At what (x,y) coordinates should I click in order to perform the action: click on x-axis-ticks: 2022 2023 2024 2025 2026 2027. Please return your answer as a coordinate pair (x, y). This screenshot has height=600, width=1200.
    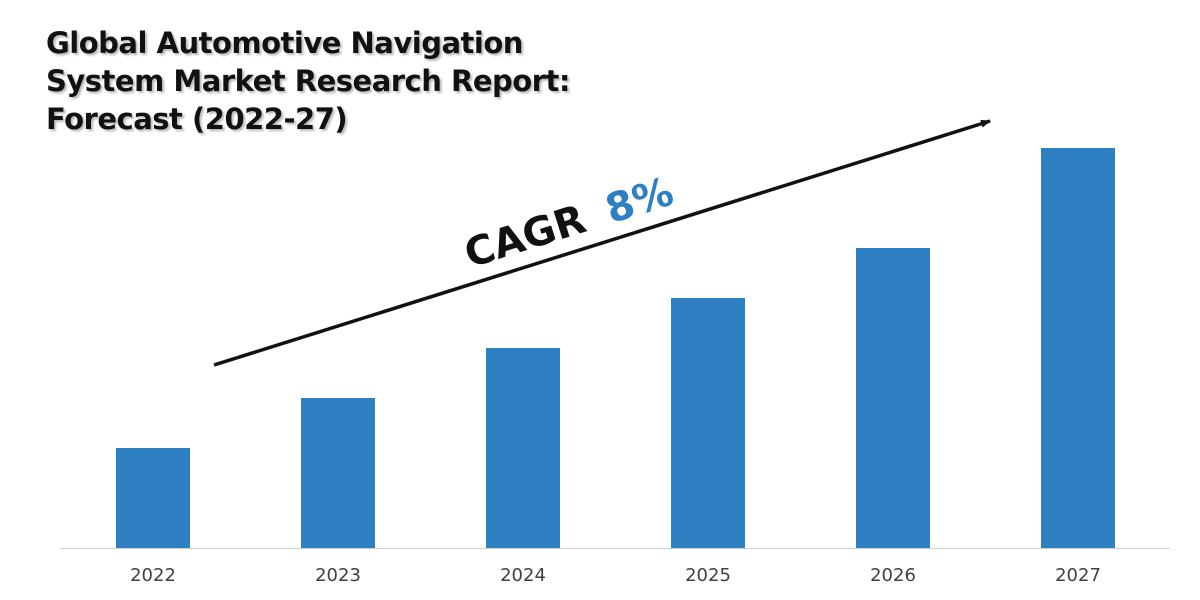
    Looking at the image, I should click on (615, 575).